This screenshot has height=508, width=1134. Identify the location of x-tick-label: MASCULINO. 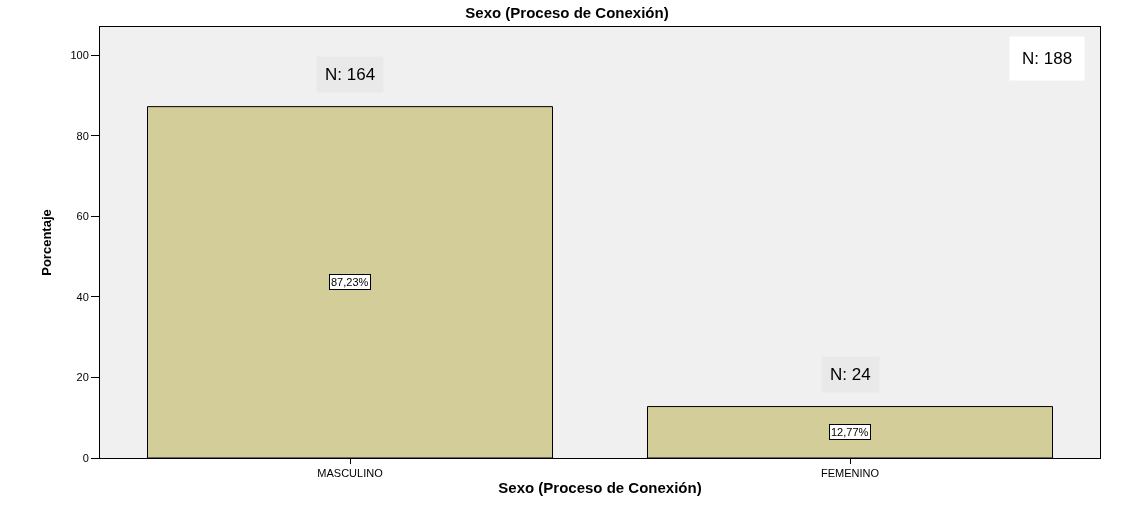
(350, 473).